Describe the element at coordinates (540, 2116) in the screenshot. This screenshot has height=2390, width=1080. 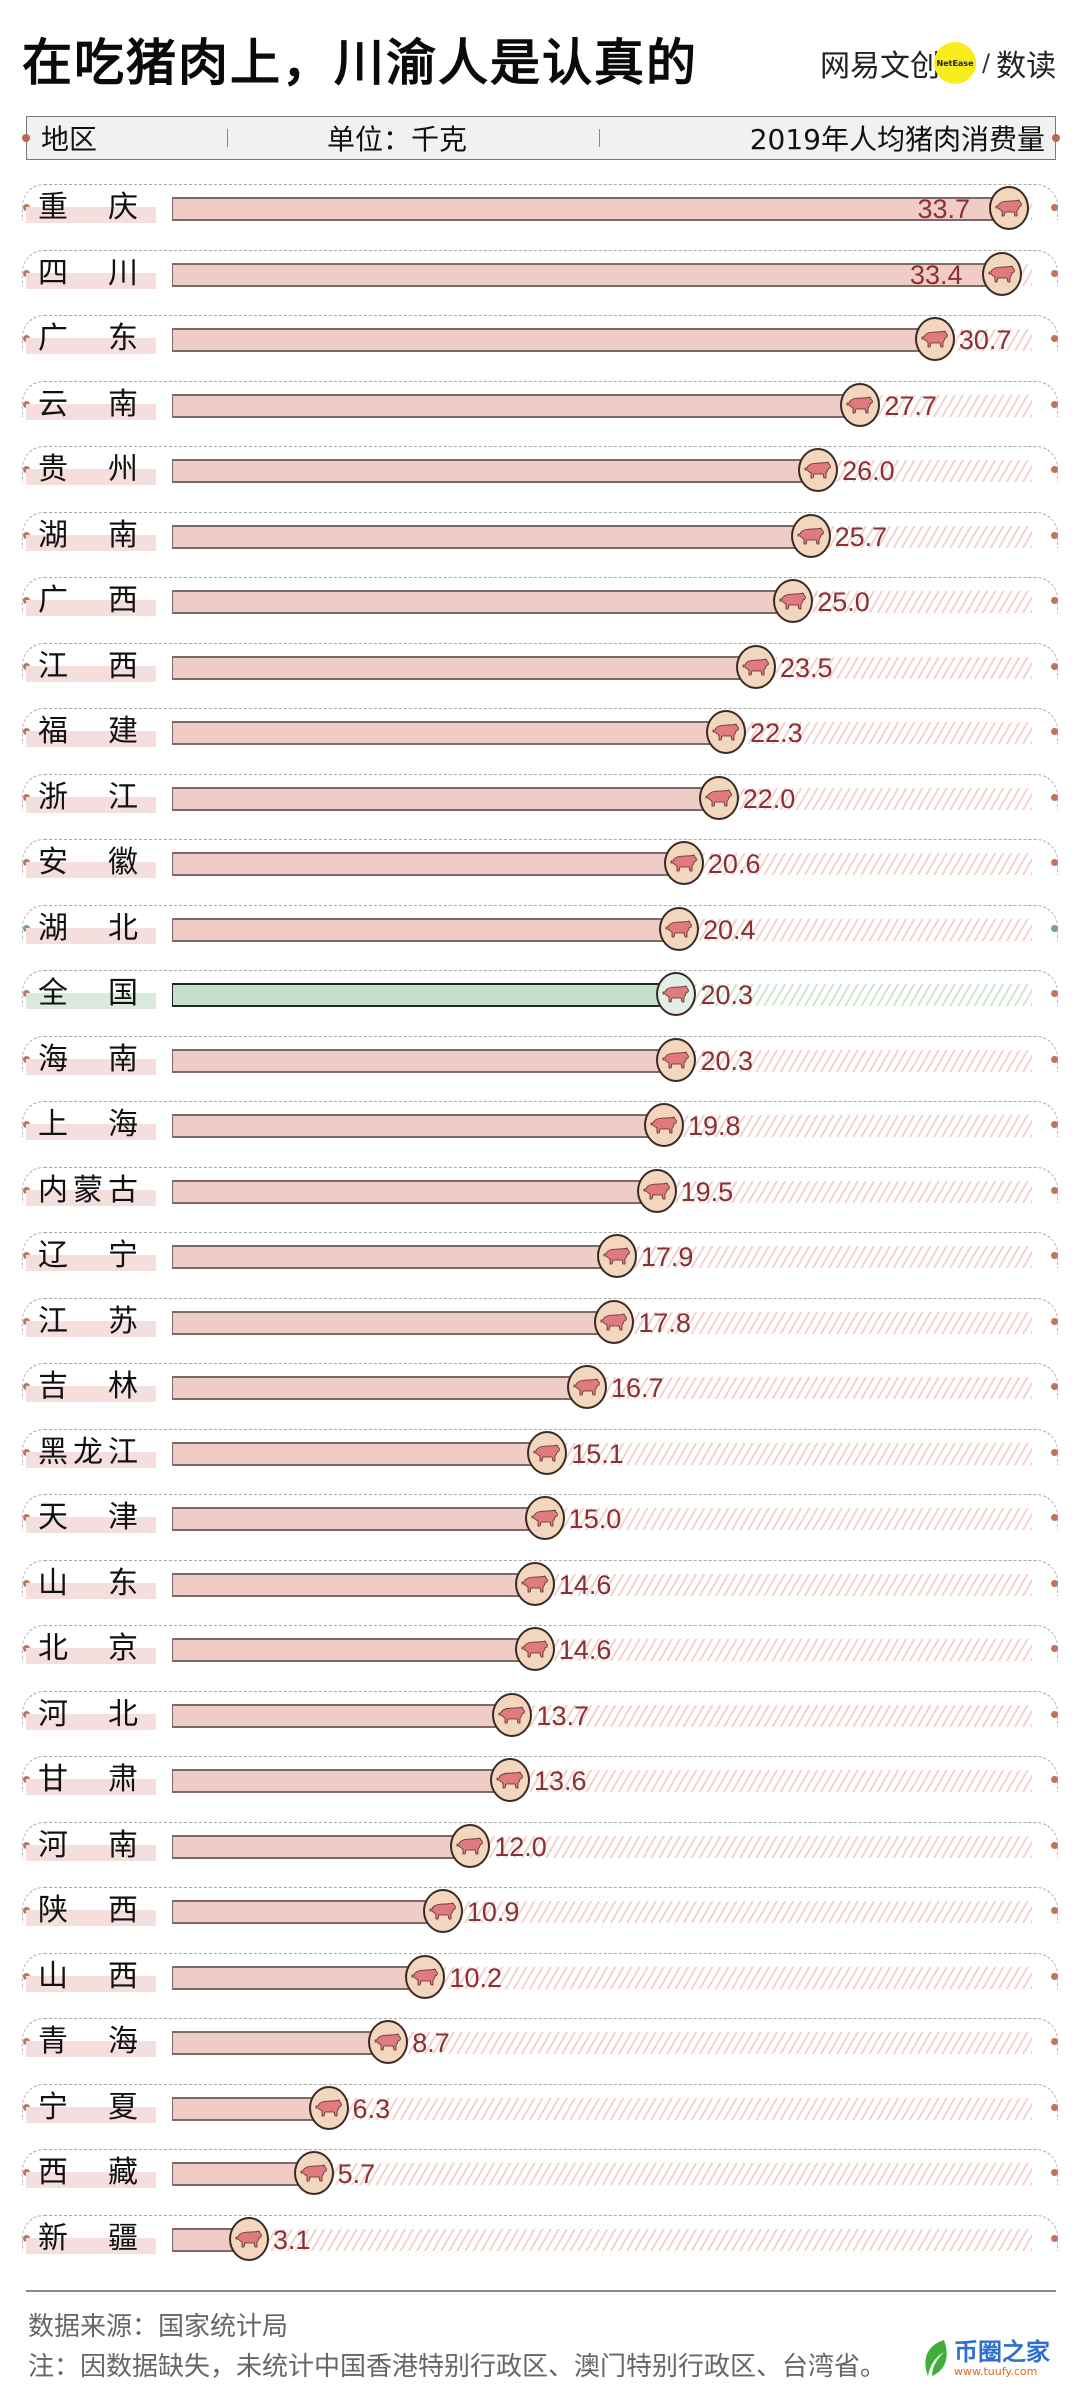
I see `chart-row: 宁夏 6.3` at that location.